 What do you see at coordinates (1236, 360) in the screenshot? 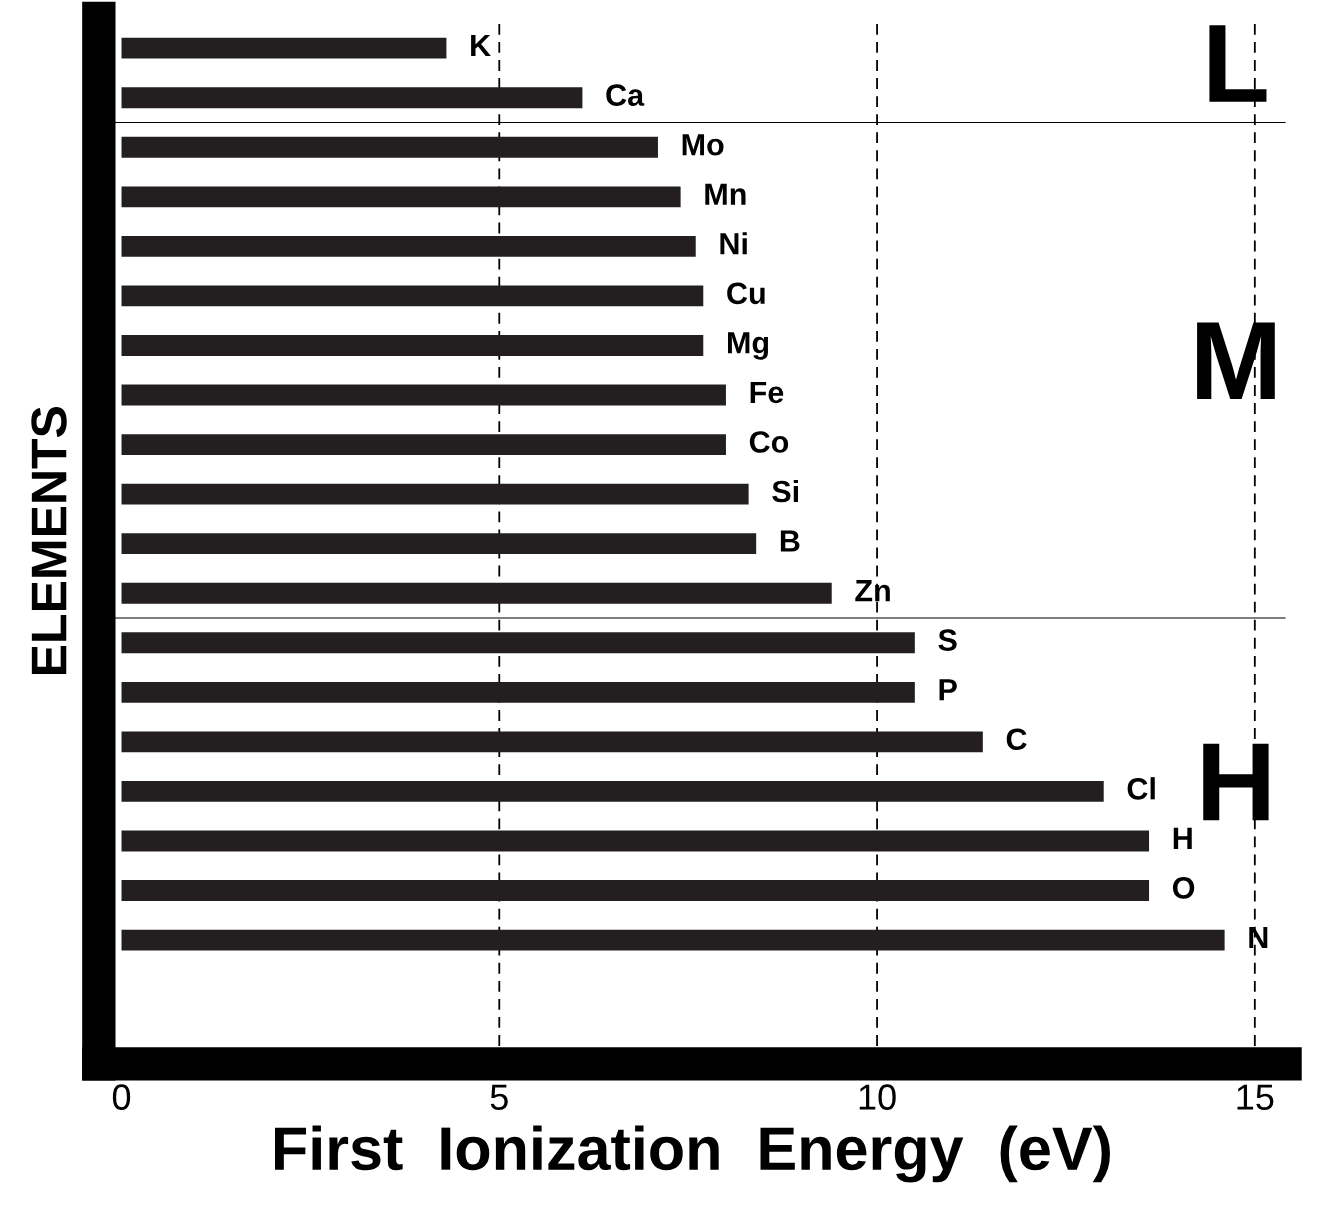
I see `annotation: M` at bounding box center [1236, 360].